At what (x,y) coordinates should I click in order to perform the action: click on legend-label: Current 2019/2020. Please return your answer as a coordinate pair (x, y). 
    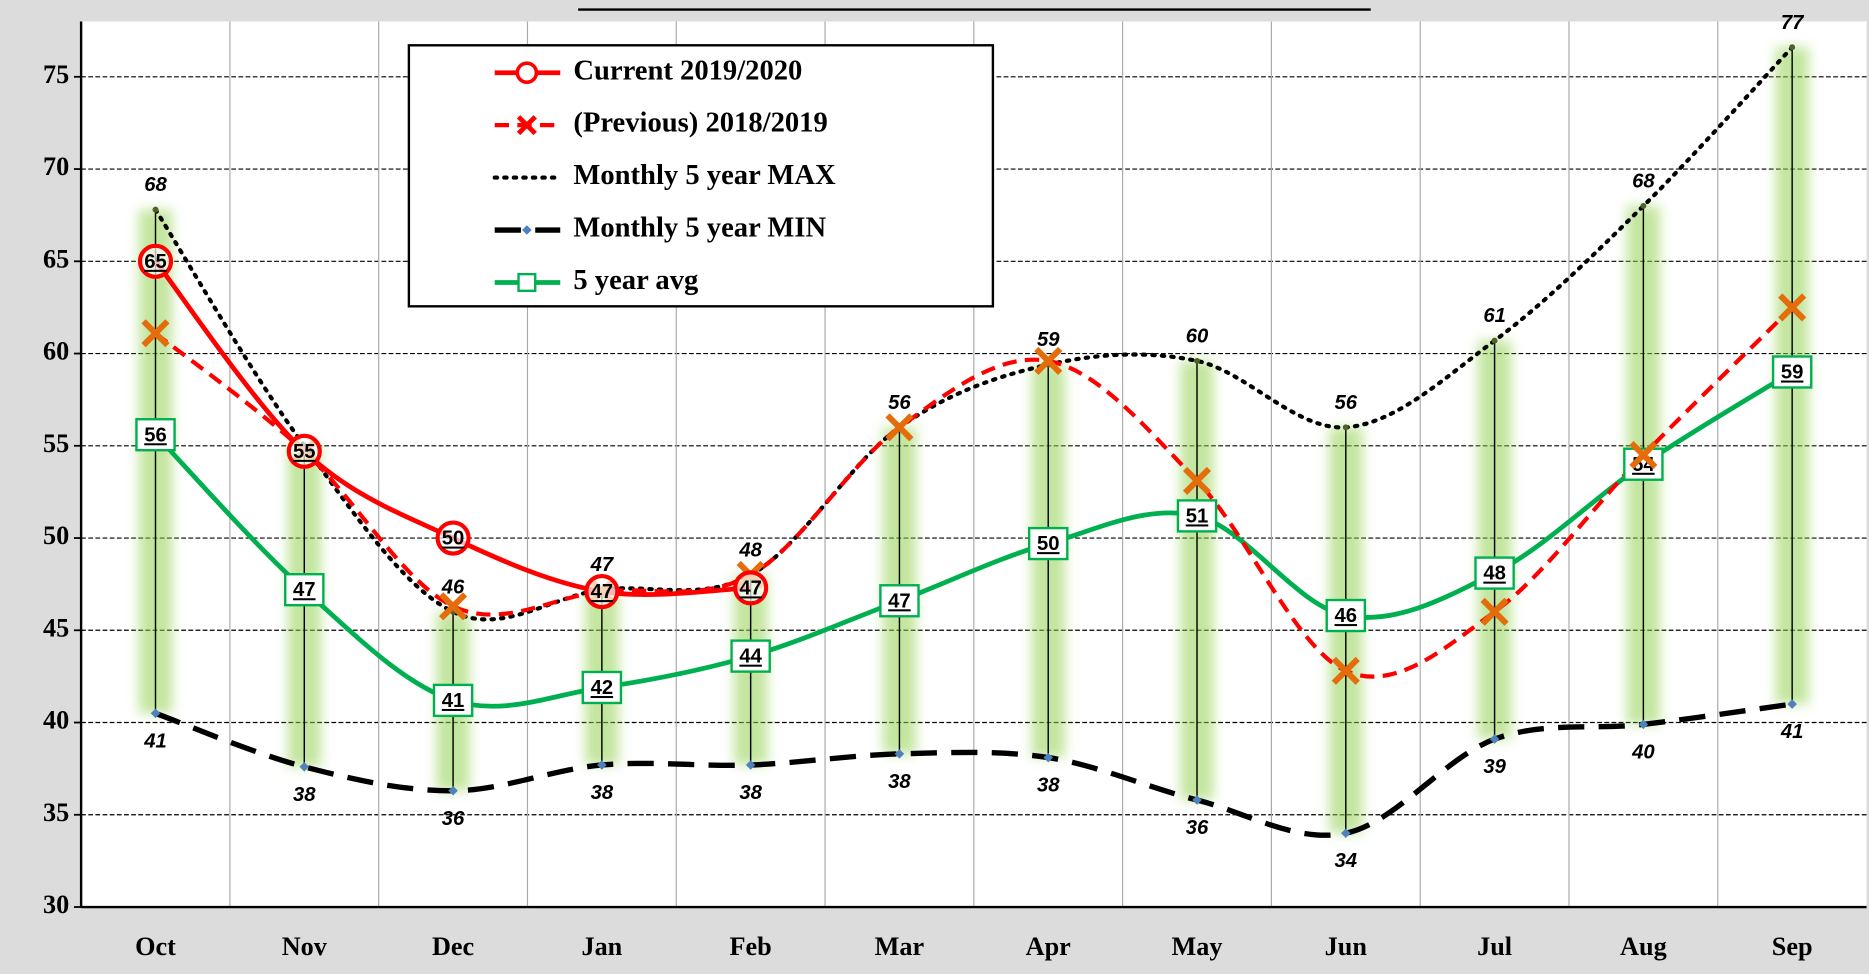
    Looking at the image, I should click on (687, 70).